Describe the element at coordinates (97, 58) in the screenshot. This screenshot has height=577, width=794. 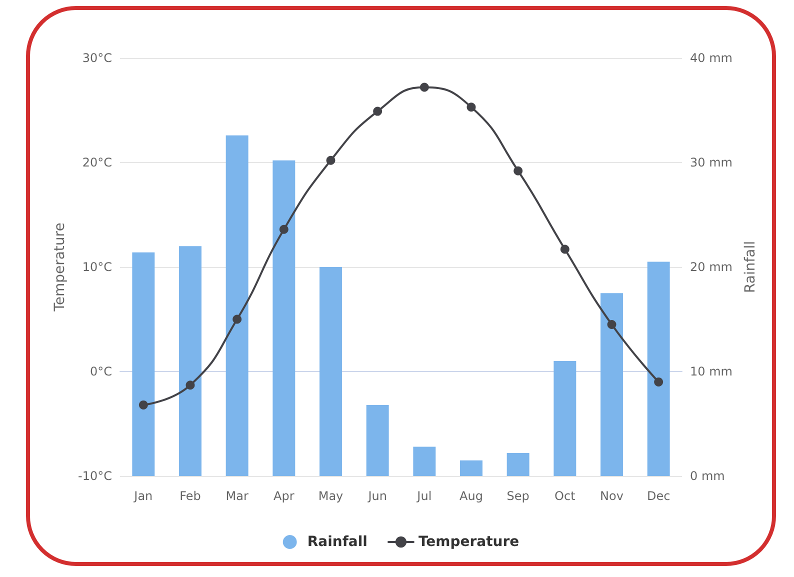
I see `y-tick-label: 30°C` at that location.